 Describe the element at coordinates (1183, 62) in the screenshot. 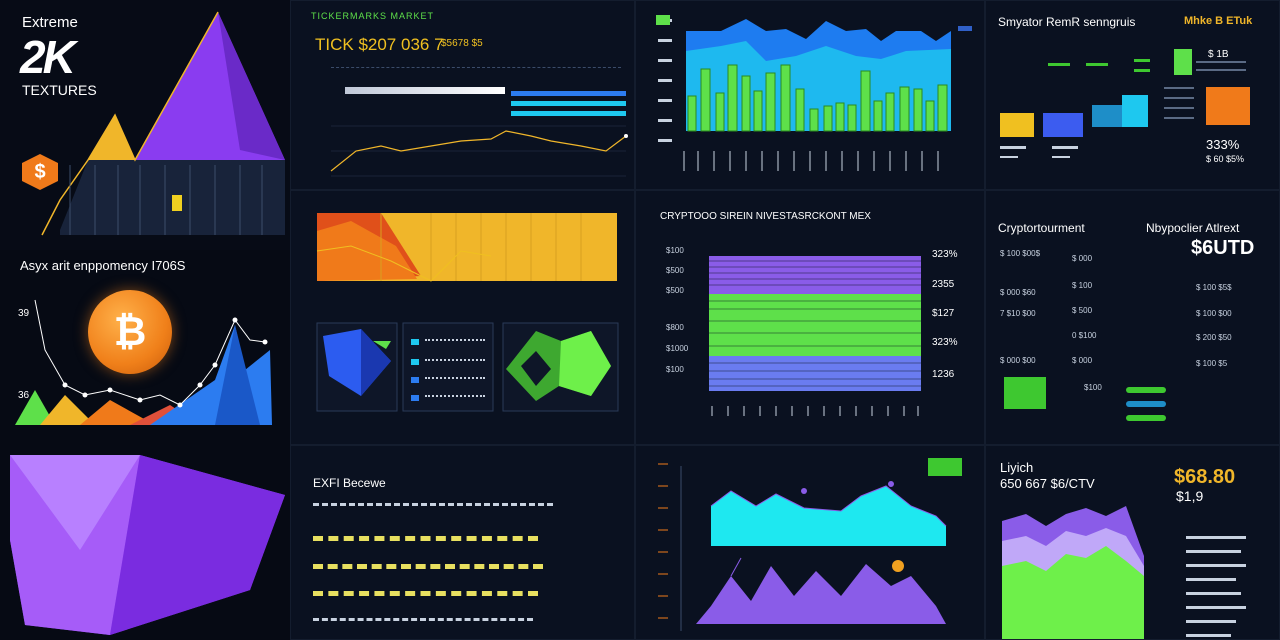

I see `green-badge` at that location.